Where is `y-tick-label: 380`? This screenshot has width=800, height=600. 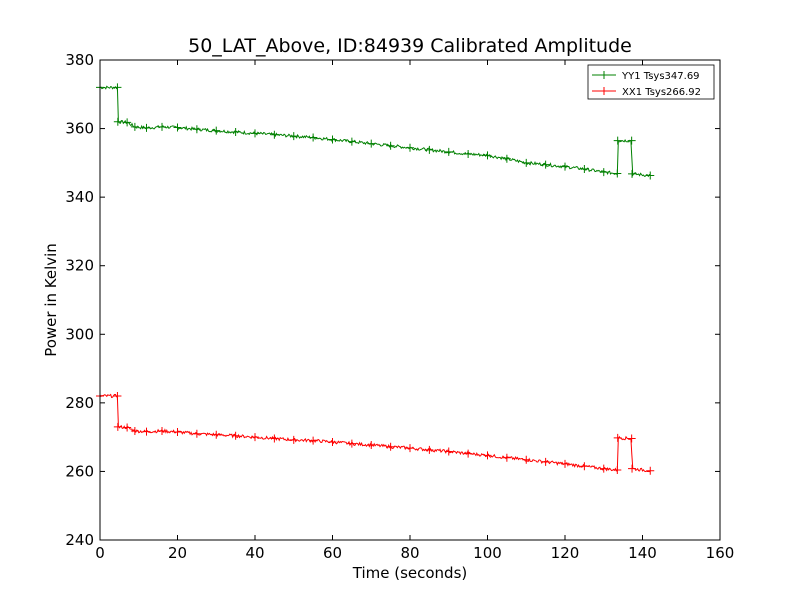
y-tick-label: 380 is located at coordinates (79, 60).